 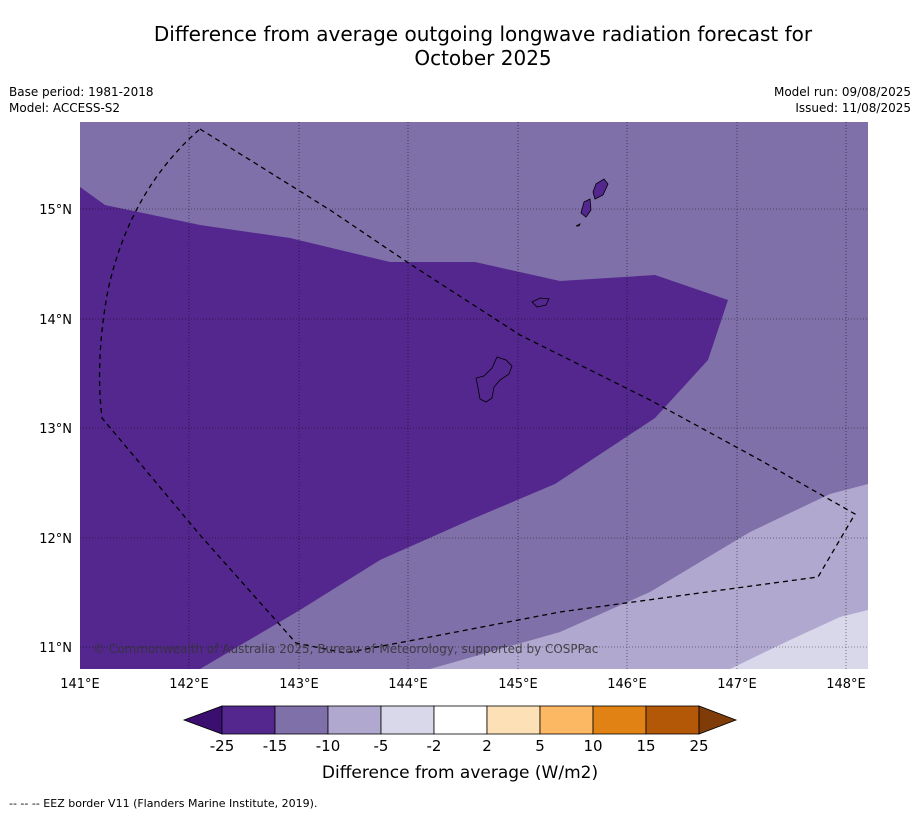 I want to click on x-tick-147e: 147°E, so click(x=737, y=684).